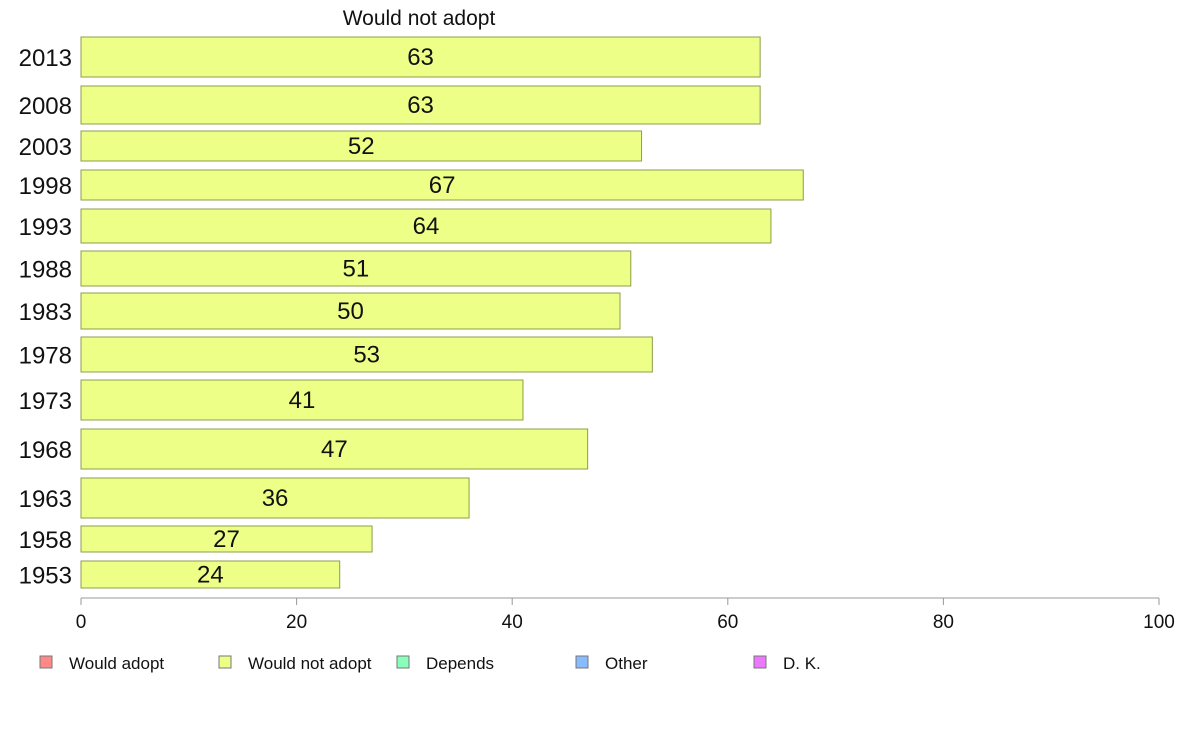 The image size is (1188, 736). Describe the element at coordinates (943, 622) in the screenshot. I see `x-tick-label-80: 80` at that location.